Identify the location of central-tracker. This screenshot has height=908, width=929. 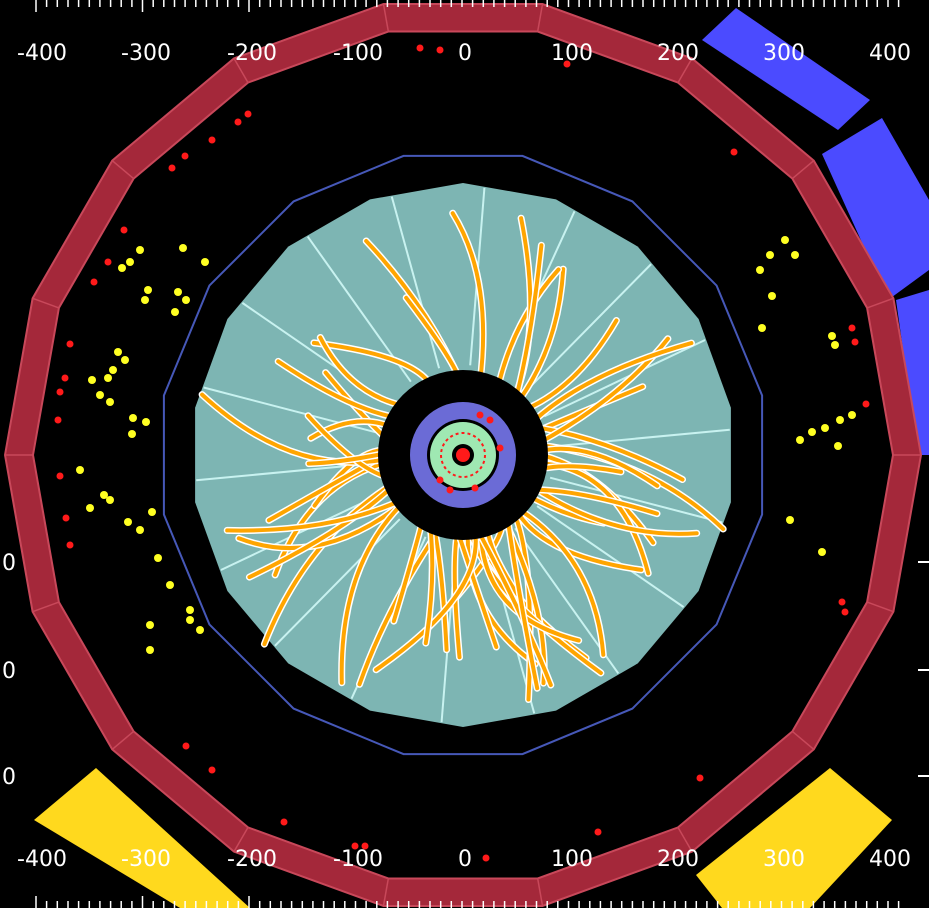
(463, 455).